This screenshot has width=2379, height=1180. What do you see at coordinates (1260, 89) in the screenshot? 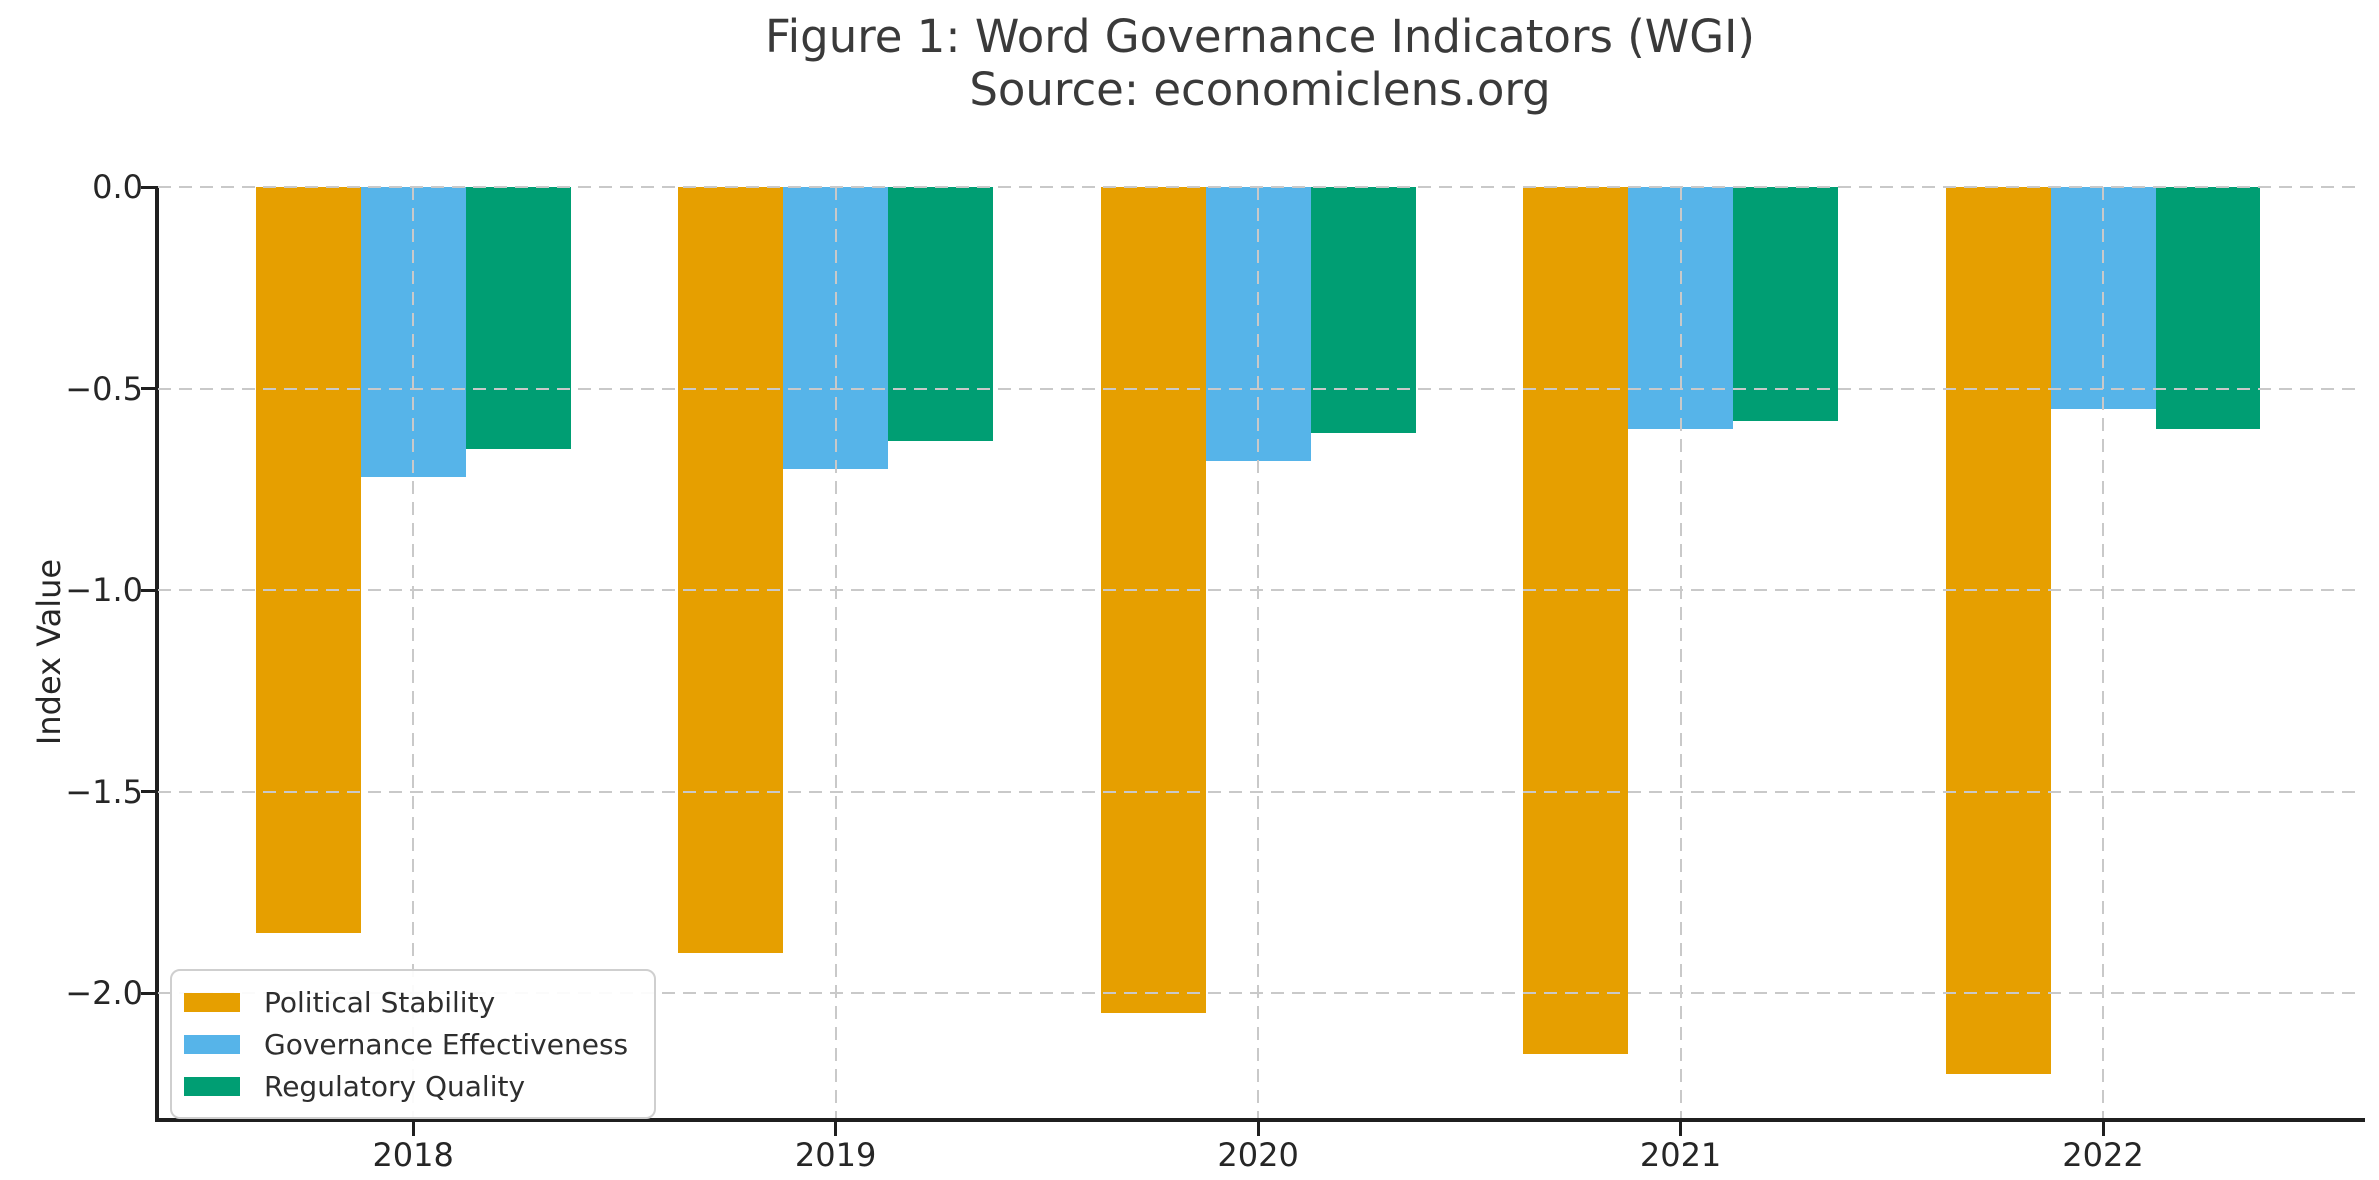
I see `chart-subtitle: Source: economiclens.org` at bounding box center [1260, 89].